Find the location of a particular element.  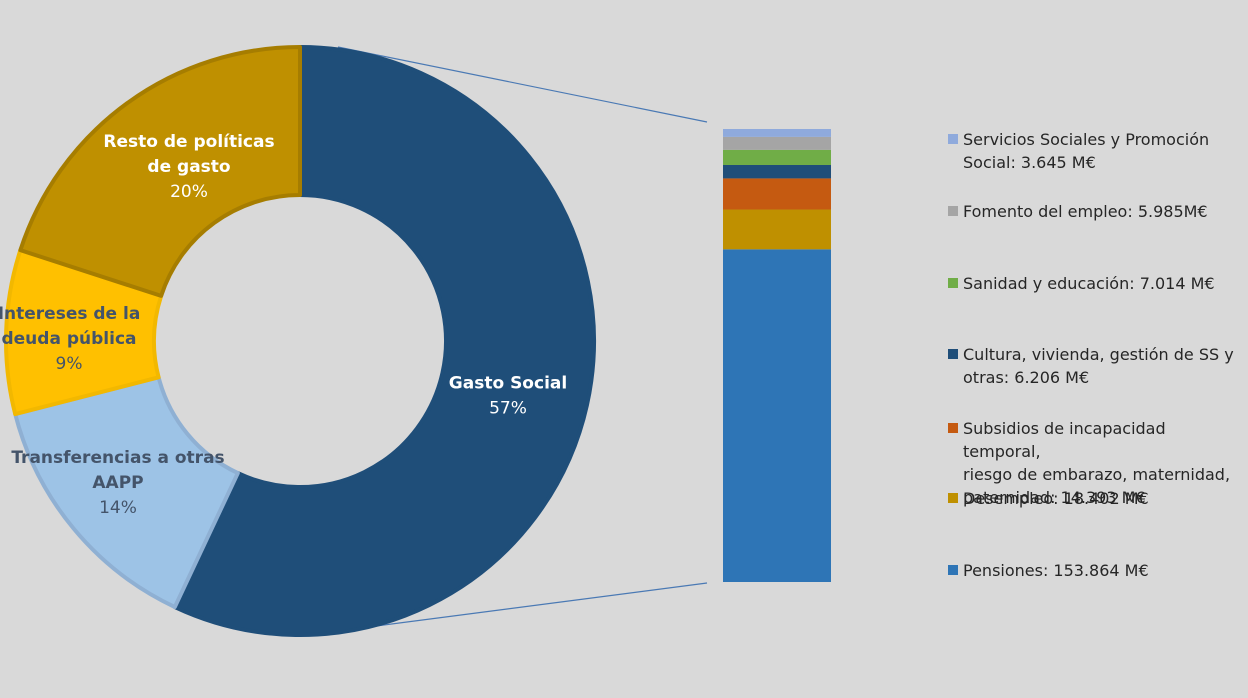

legend-label: Pensiones: 153.864 M€ is located at coordinates (1097, 570).